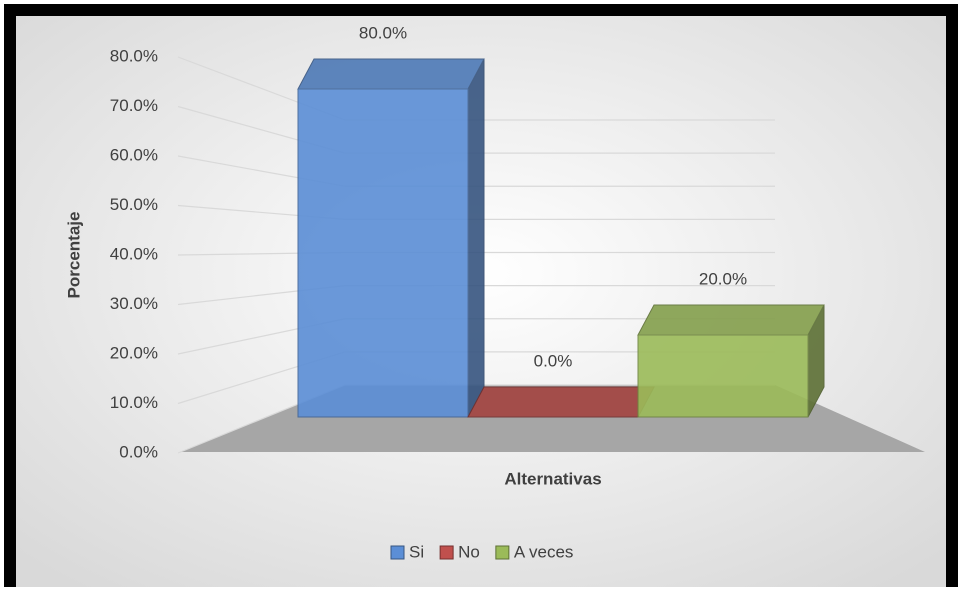 This screenshot has height=592, width=962. I want to click on y-tick-label: 40.0%, so click(134, 253).